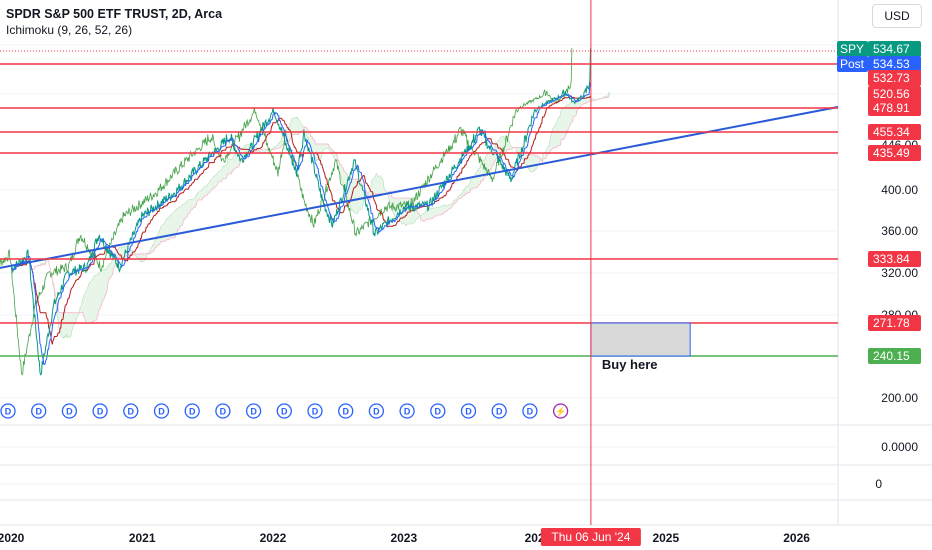 This screenshot has height=550, width=932. I want to click on price-label-text: 435.49, so click(891, 153).